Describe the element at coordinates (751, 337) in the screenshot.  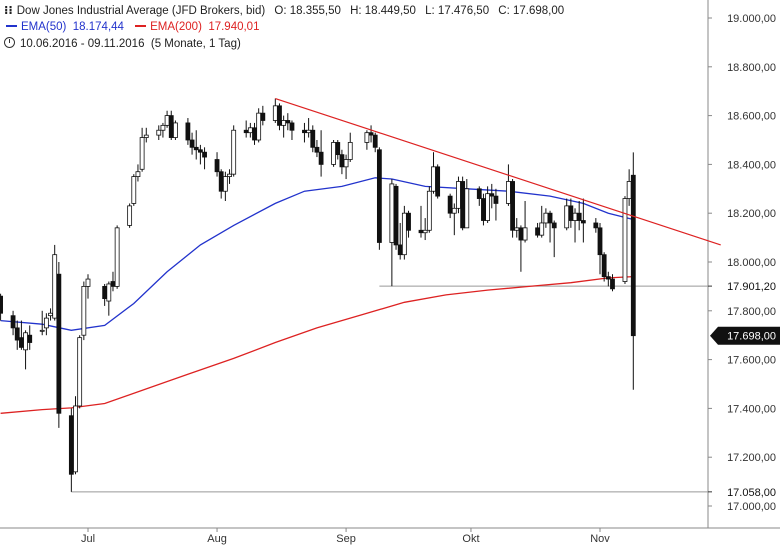
I see `last-price-label: 17.698,00` at that location.